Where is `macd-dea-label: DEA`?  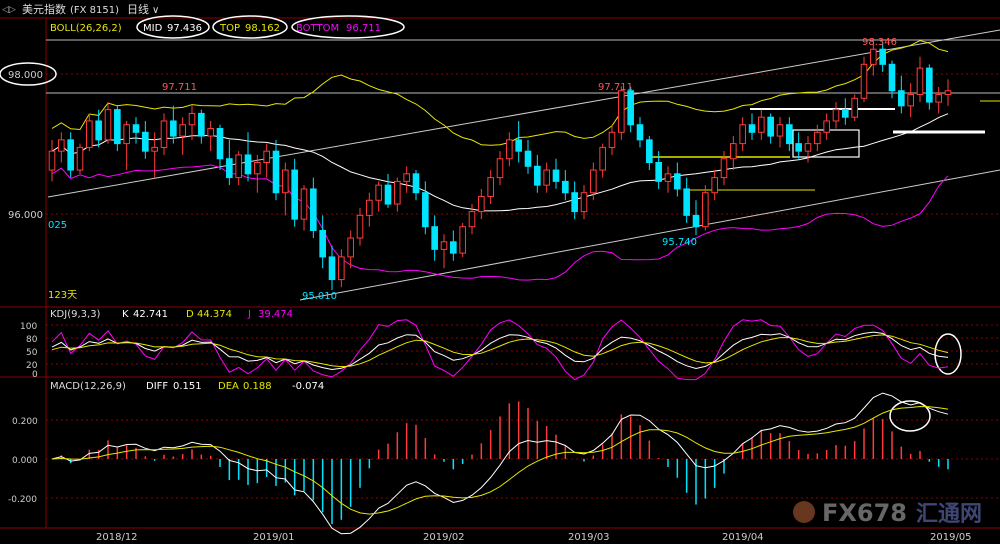
macd-dea-label: DEA is located at coordinates (228, 386).